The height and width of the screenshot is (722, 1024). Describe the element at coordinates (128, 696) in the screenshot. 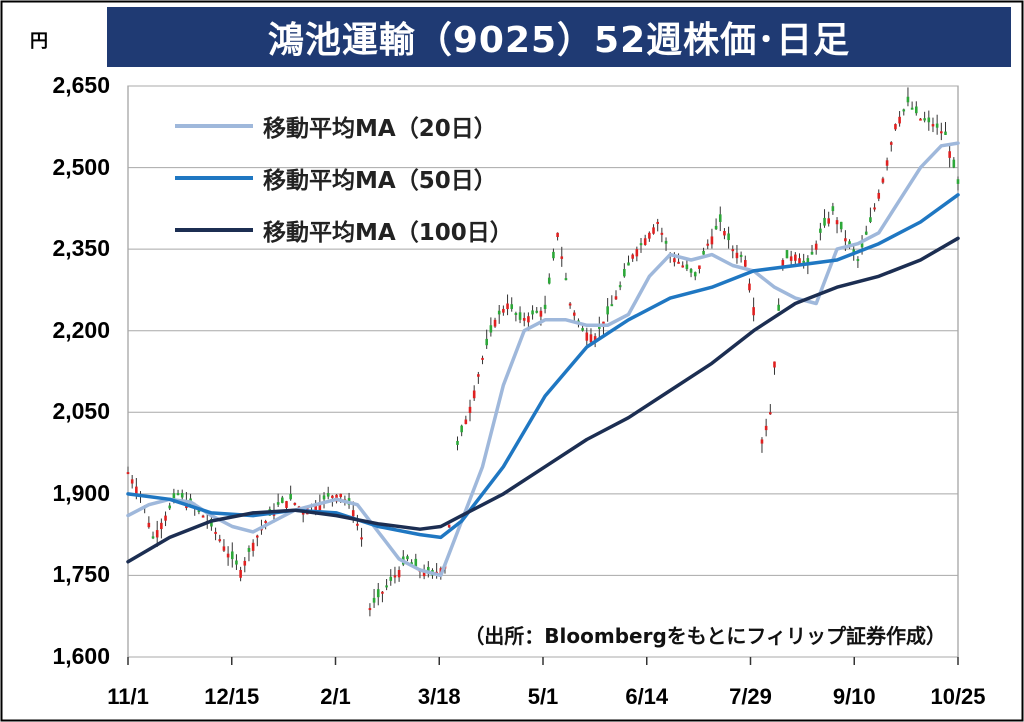

I see `x-tick-label: 11/1` at that location.